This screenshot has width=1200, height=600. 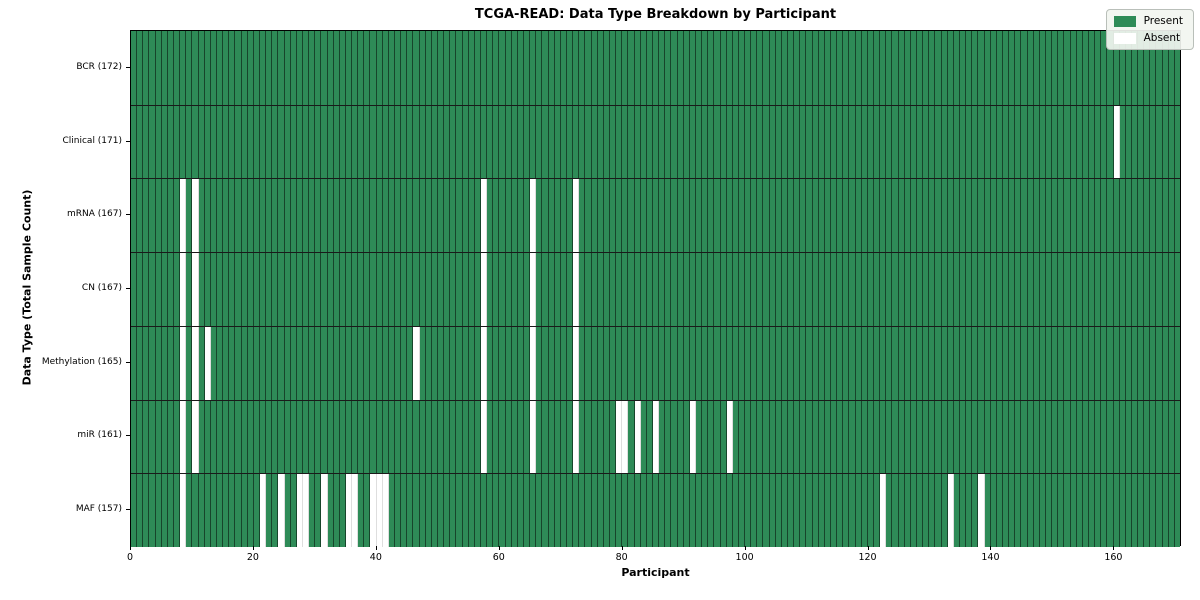 I want to click on y-tick-label-maf: MAF (157), so click(x=98, y=509).